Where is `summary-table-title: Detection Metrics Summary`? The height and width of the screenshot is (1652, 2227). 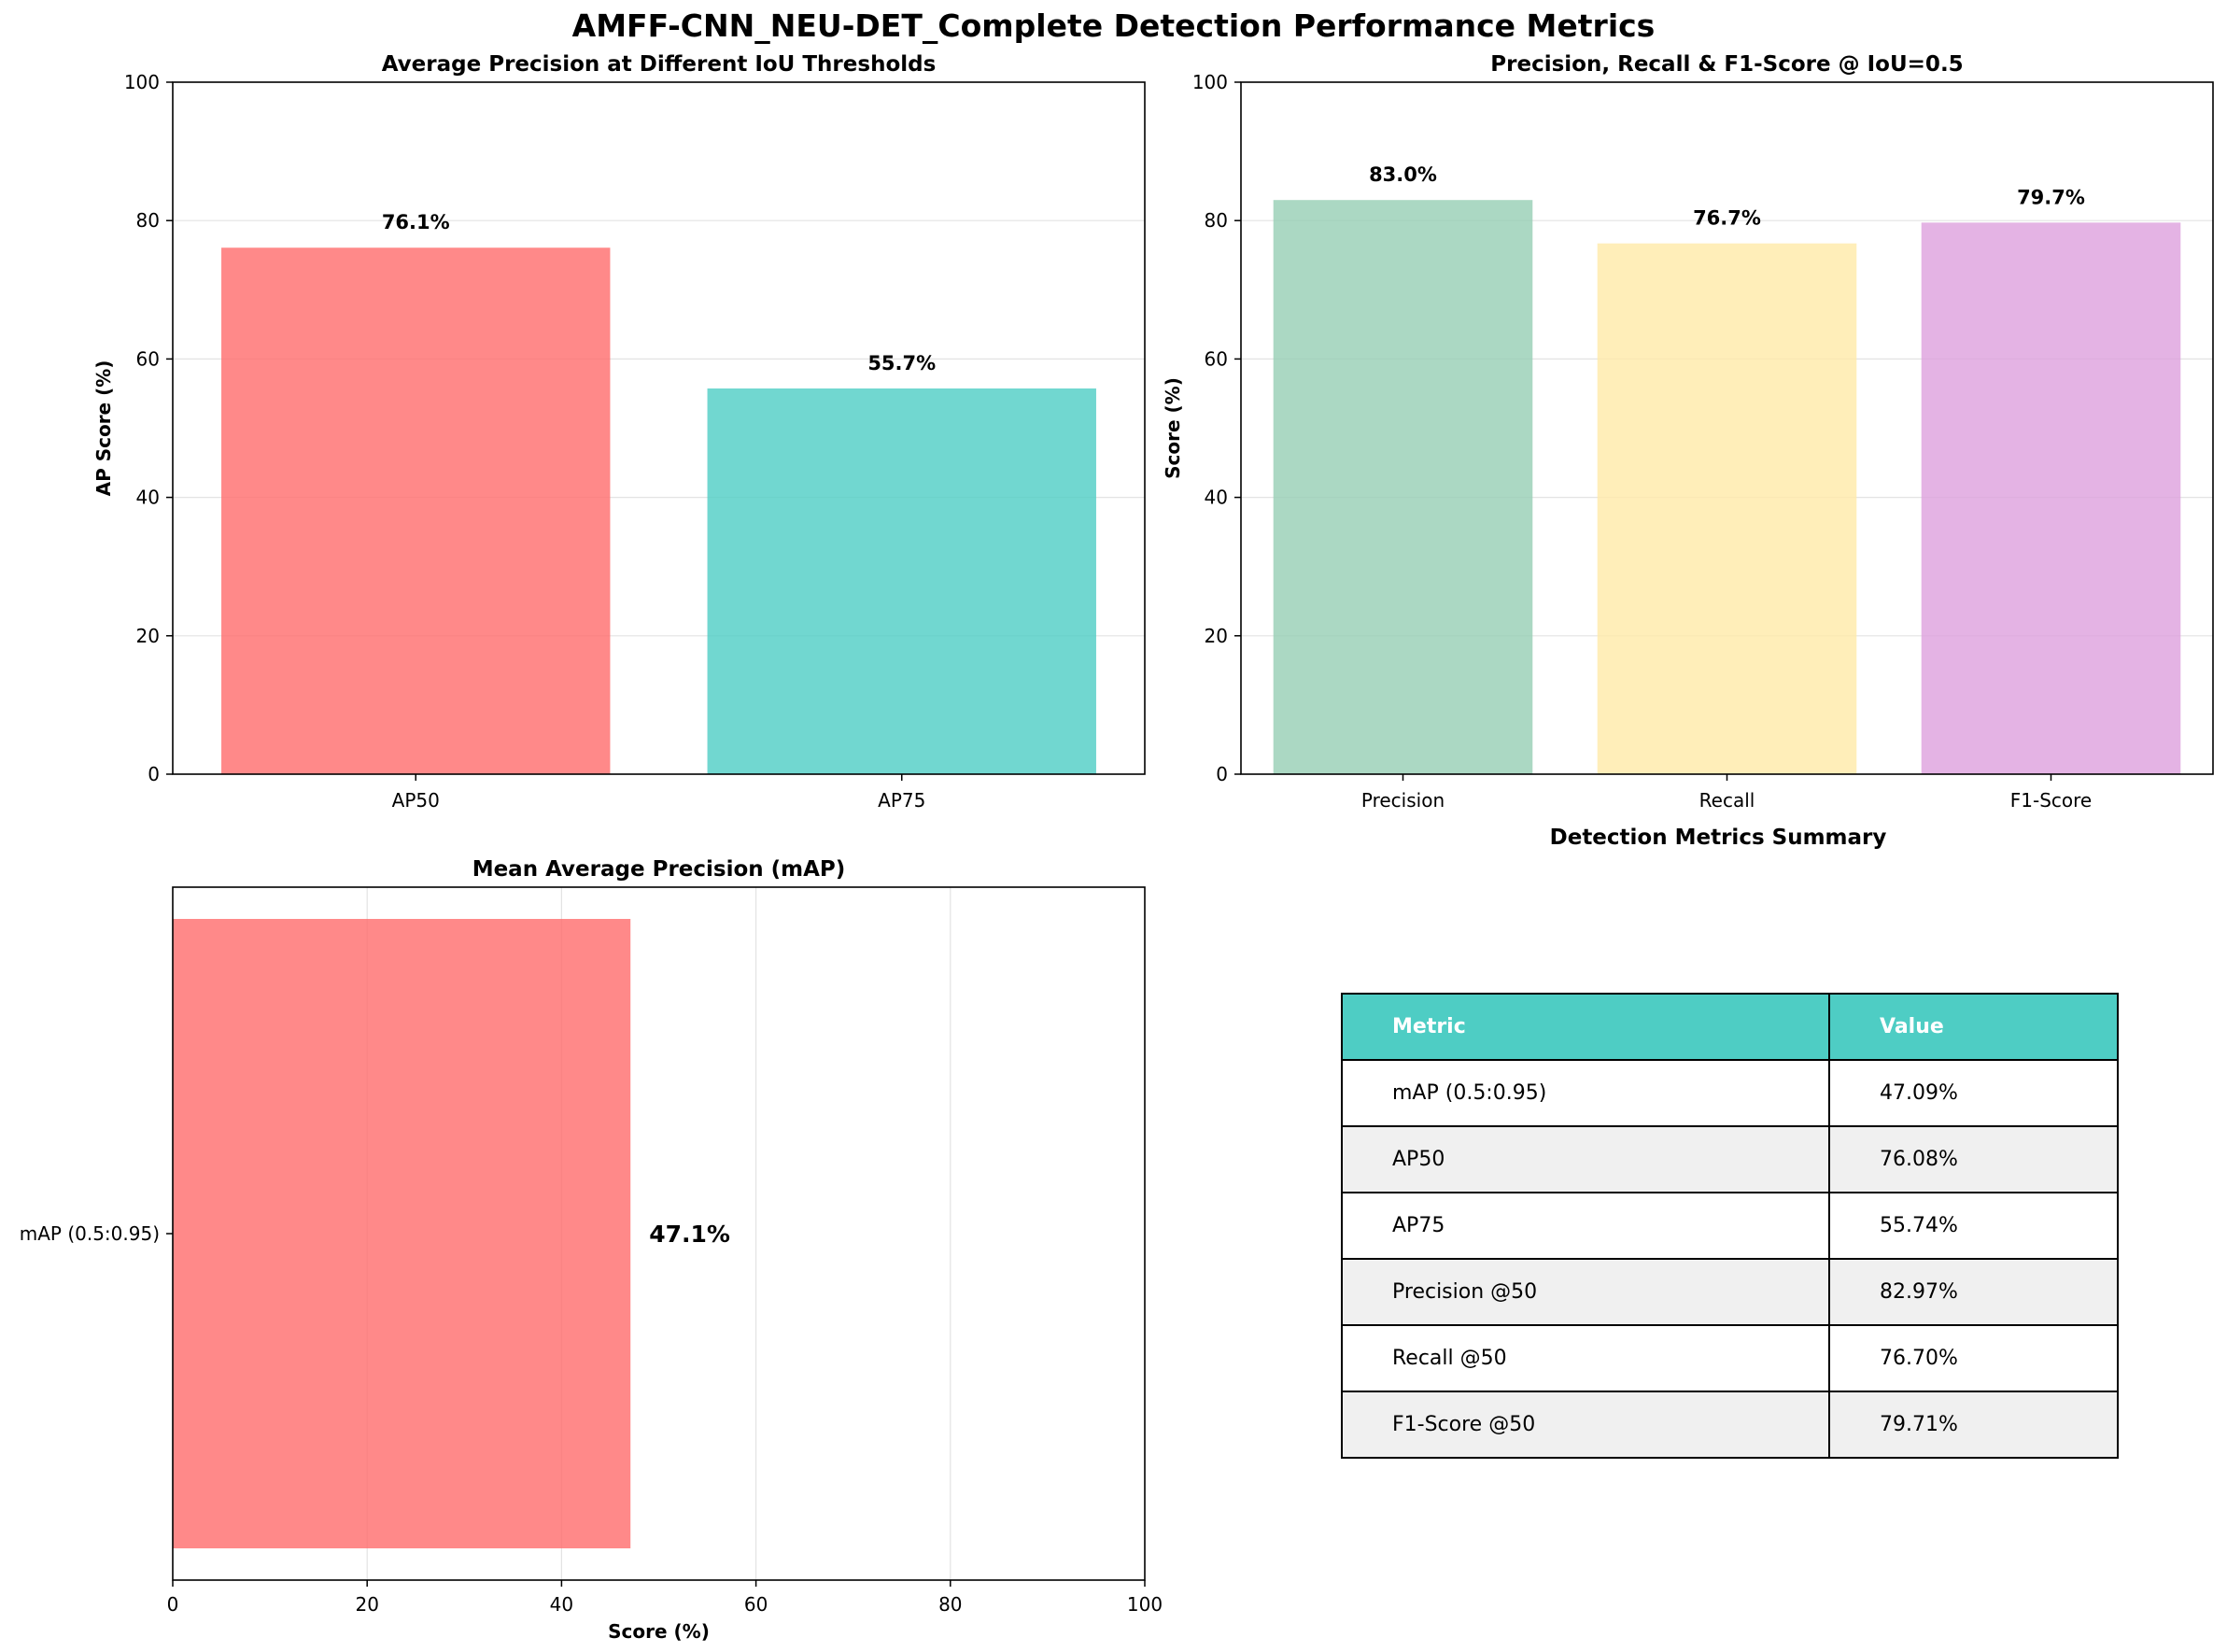
summary-table-title: Detection Metrics Summary is located at coordinates (1718, 838).